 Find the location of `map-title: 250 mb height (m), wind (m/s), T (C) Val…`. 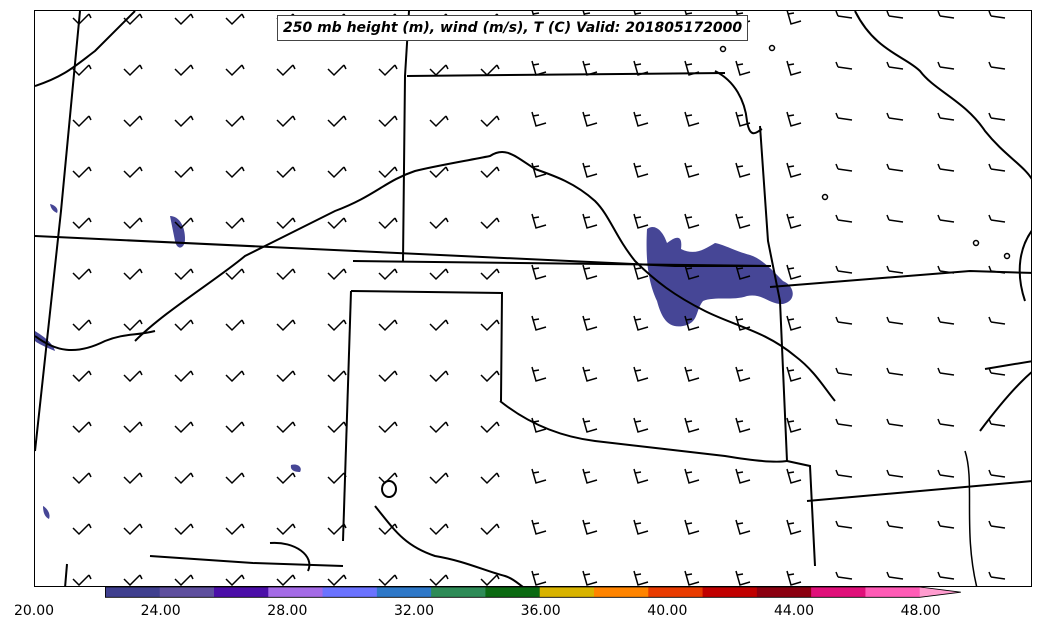

map-title: 250 mb height (m), wind (m/s), T (C) Val… is located at coordinates (513, 28).